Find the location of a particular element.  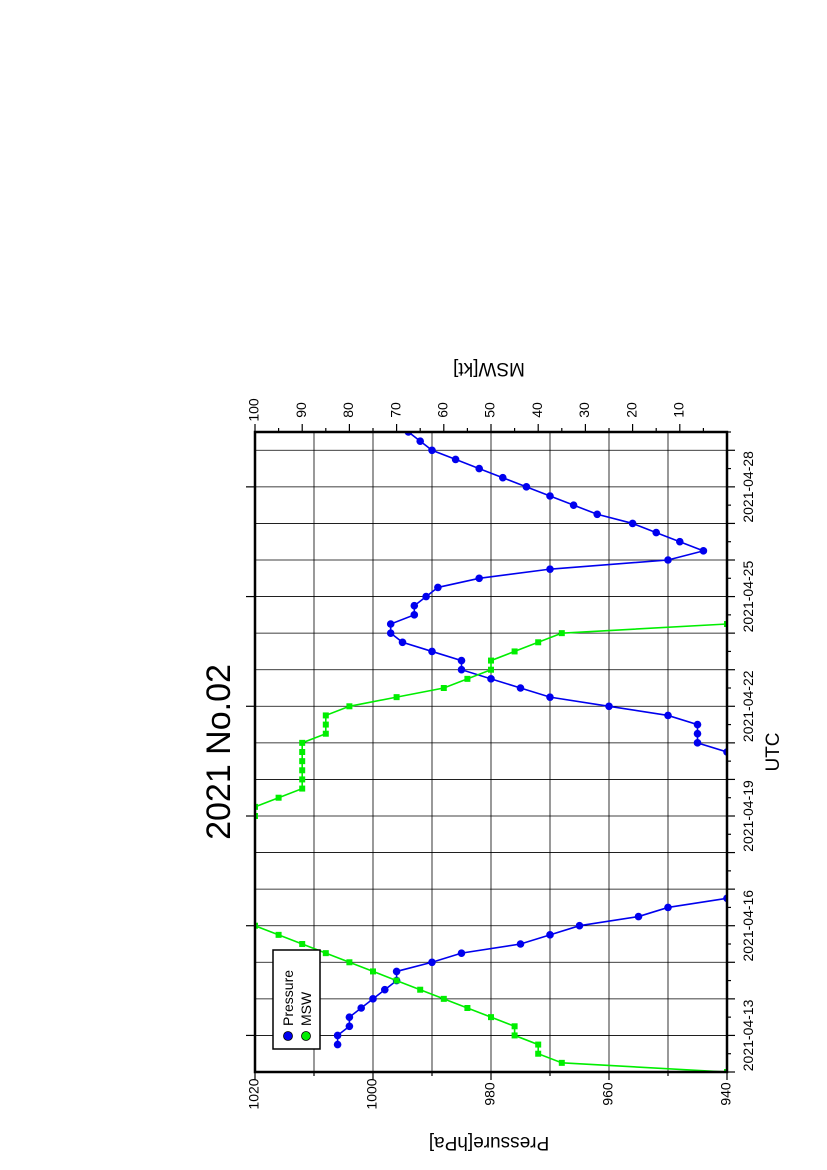

legend-marker-pressure is located at coordinates (288, 1036).